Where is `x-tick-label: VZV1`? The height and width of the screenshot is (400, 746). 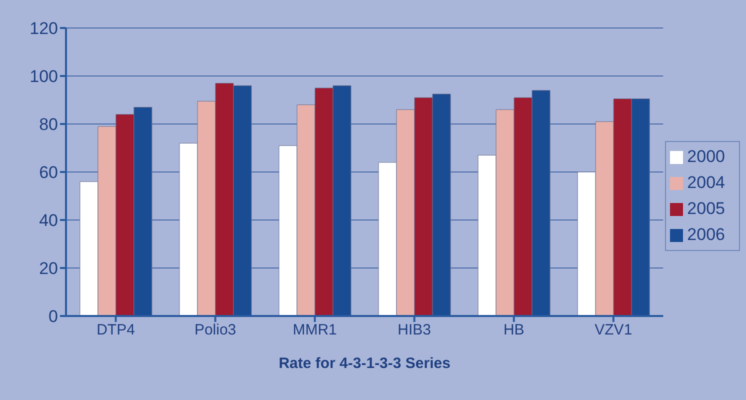
x-tick-label: VZV1 is located at coordinates (613, 330).